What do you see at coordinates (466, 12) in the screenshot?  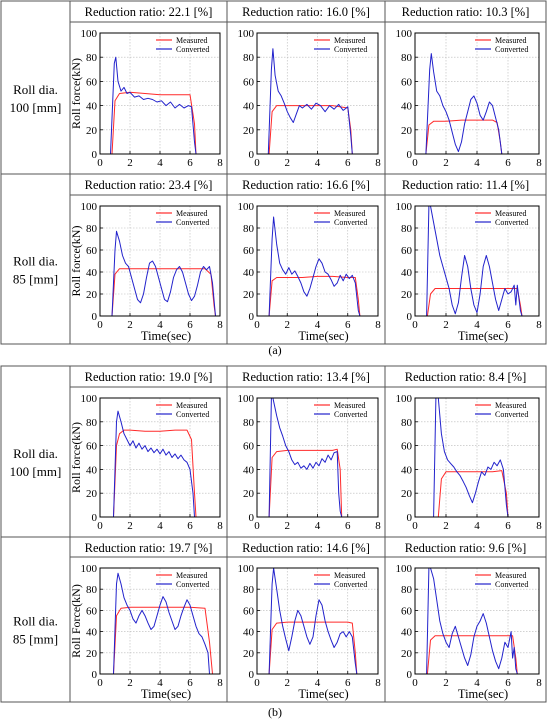 I see `panel-header: Reduction ratio: 10.3 [%]` at bounding box center [466, 12].